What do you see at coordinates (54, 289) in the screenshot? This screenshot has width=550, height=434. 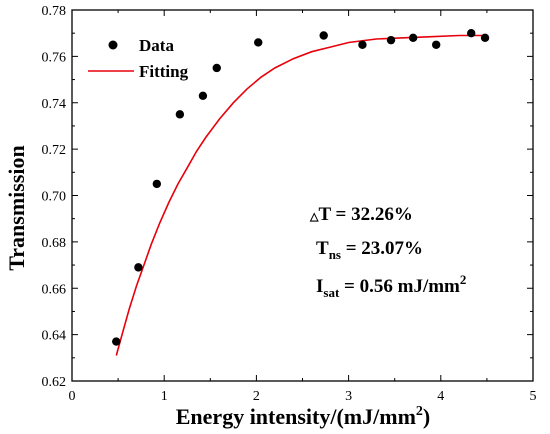 I see `y-tick-label: 0.66` at bounding box center [54, 289].